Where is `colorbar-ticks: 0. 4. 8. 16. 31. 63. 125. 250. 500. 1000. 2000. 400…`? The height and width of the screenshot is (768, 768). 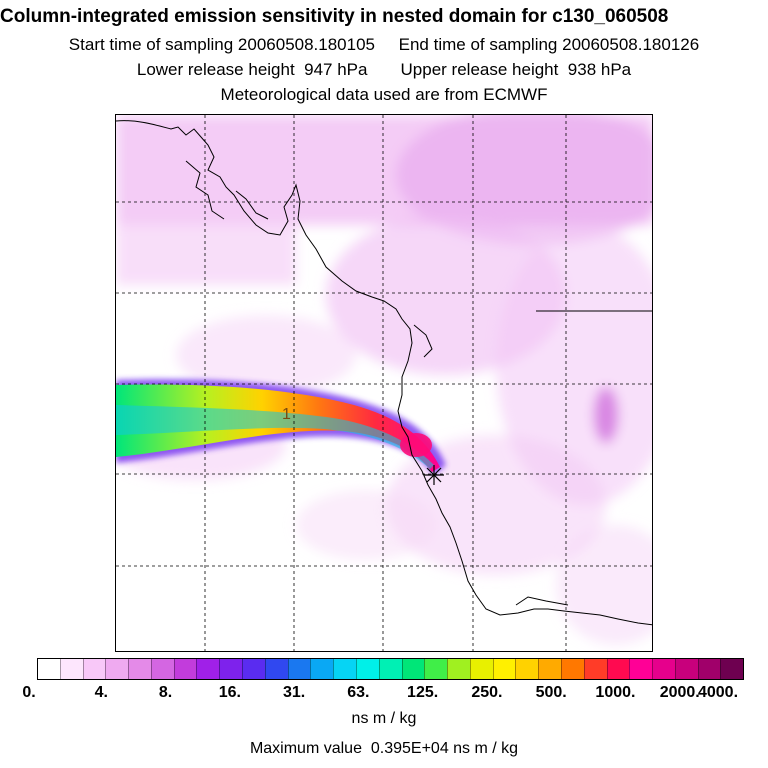
colorbar-ticks: 0. 4. 8. 16. 31. 63. 125. 250. 500. 1000. 2000. 400… is located at coordinates (384, 695).